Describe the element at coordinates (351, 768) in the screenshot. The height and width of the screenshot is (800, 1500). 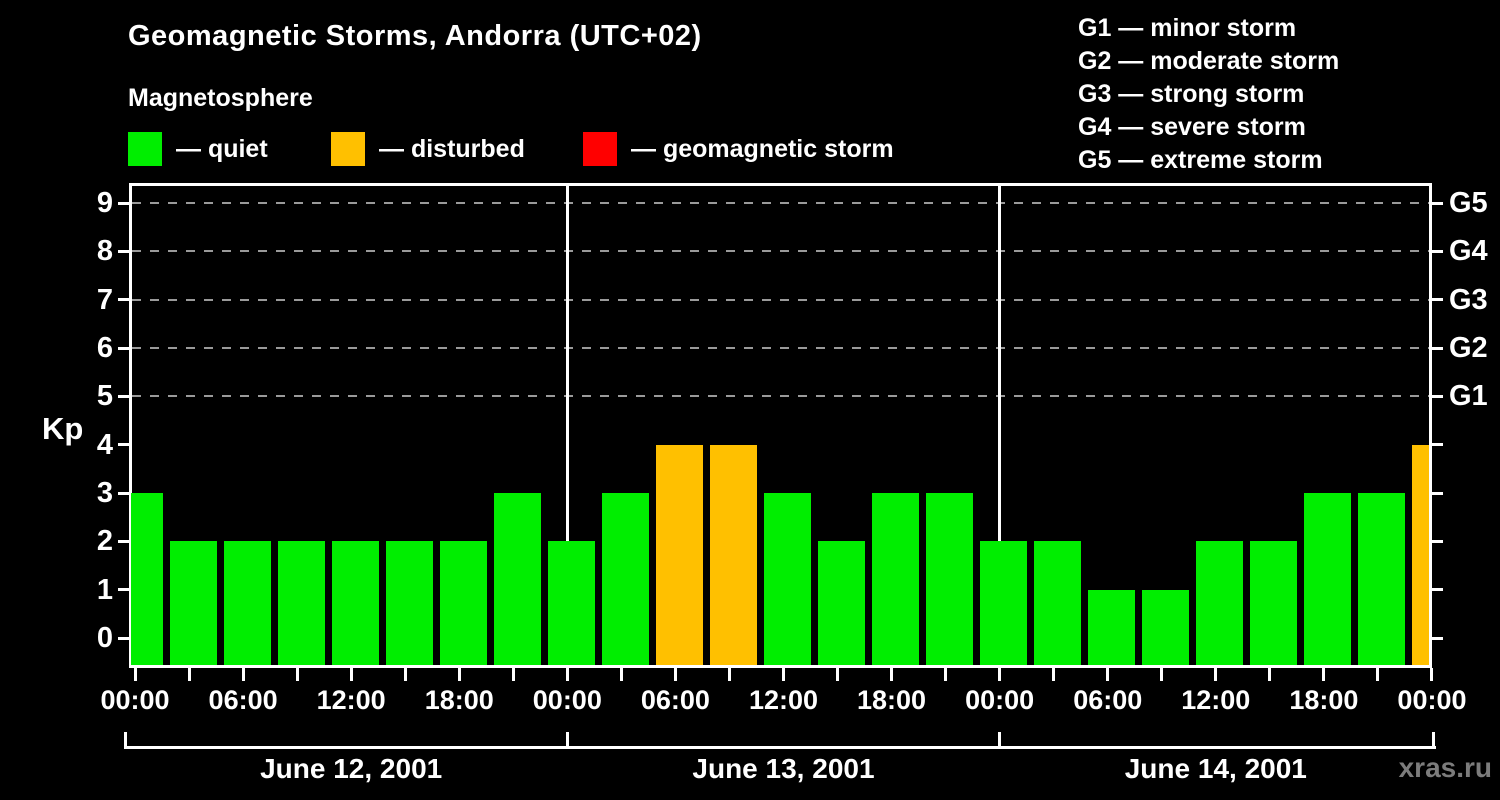
I see `date-label: June 12, 2001` at that location.